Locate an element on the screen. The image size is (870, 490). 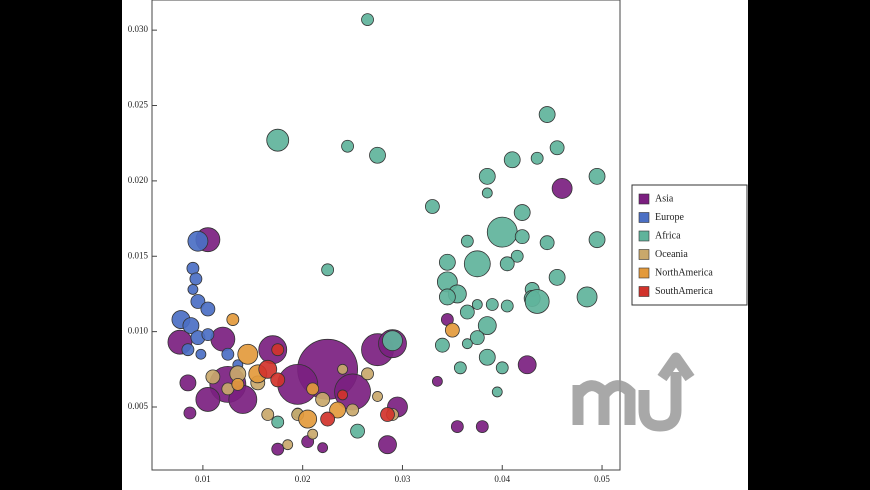
logo-m is located at coordinates (604, 402).